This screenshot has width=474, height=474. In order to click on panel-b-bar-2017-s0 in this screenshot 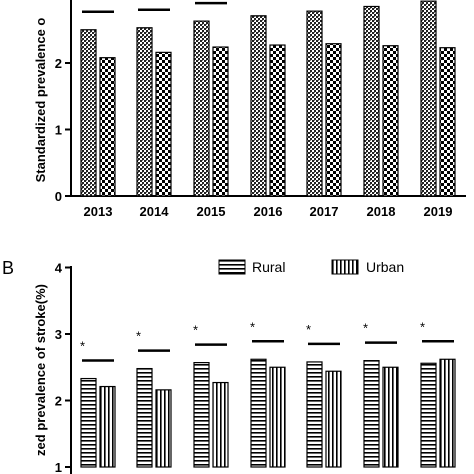, I will do `click(314, 414)`.